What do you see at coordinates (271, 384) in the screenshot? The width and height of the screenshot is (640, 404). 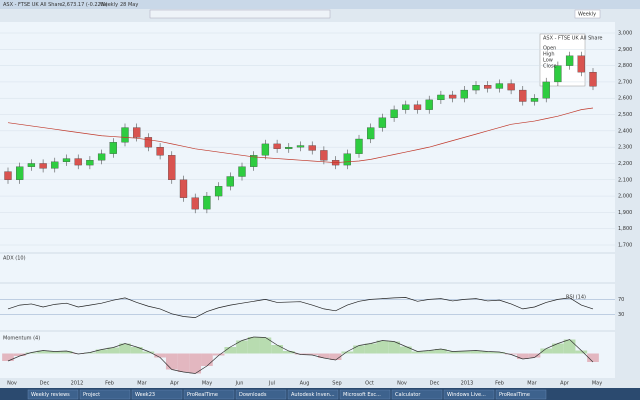 I see `x-tick-label: Jul` at bounding box center [271, 384].